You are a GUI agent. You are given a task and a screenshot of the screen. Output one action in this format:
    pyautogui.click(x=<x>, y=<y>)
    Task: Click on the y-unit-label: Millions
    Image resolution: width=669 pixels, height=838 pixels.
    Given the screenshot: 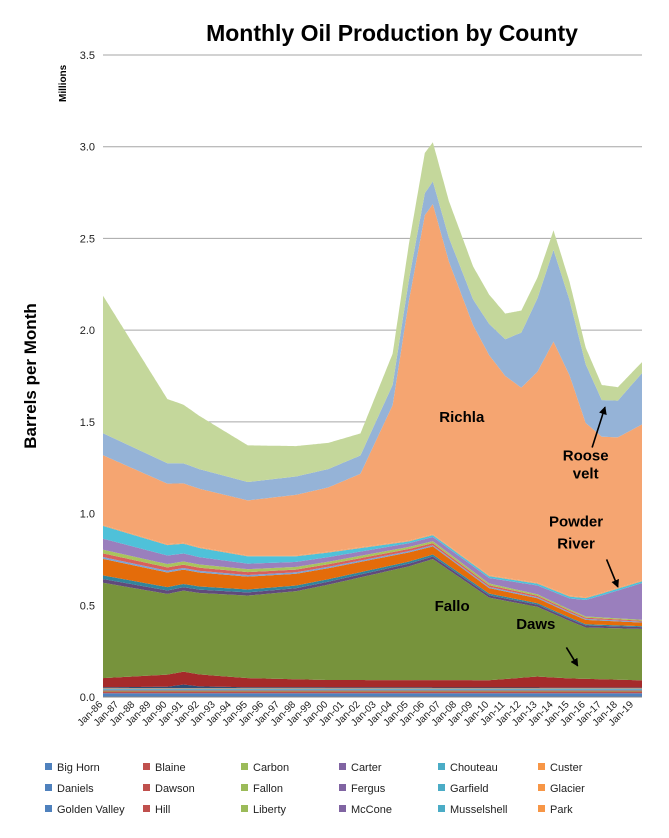 What is the action you would take?
    pyautogui.click(x=63, y=83)
    